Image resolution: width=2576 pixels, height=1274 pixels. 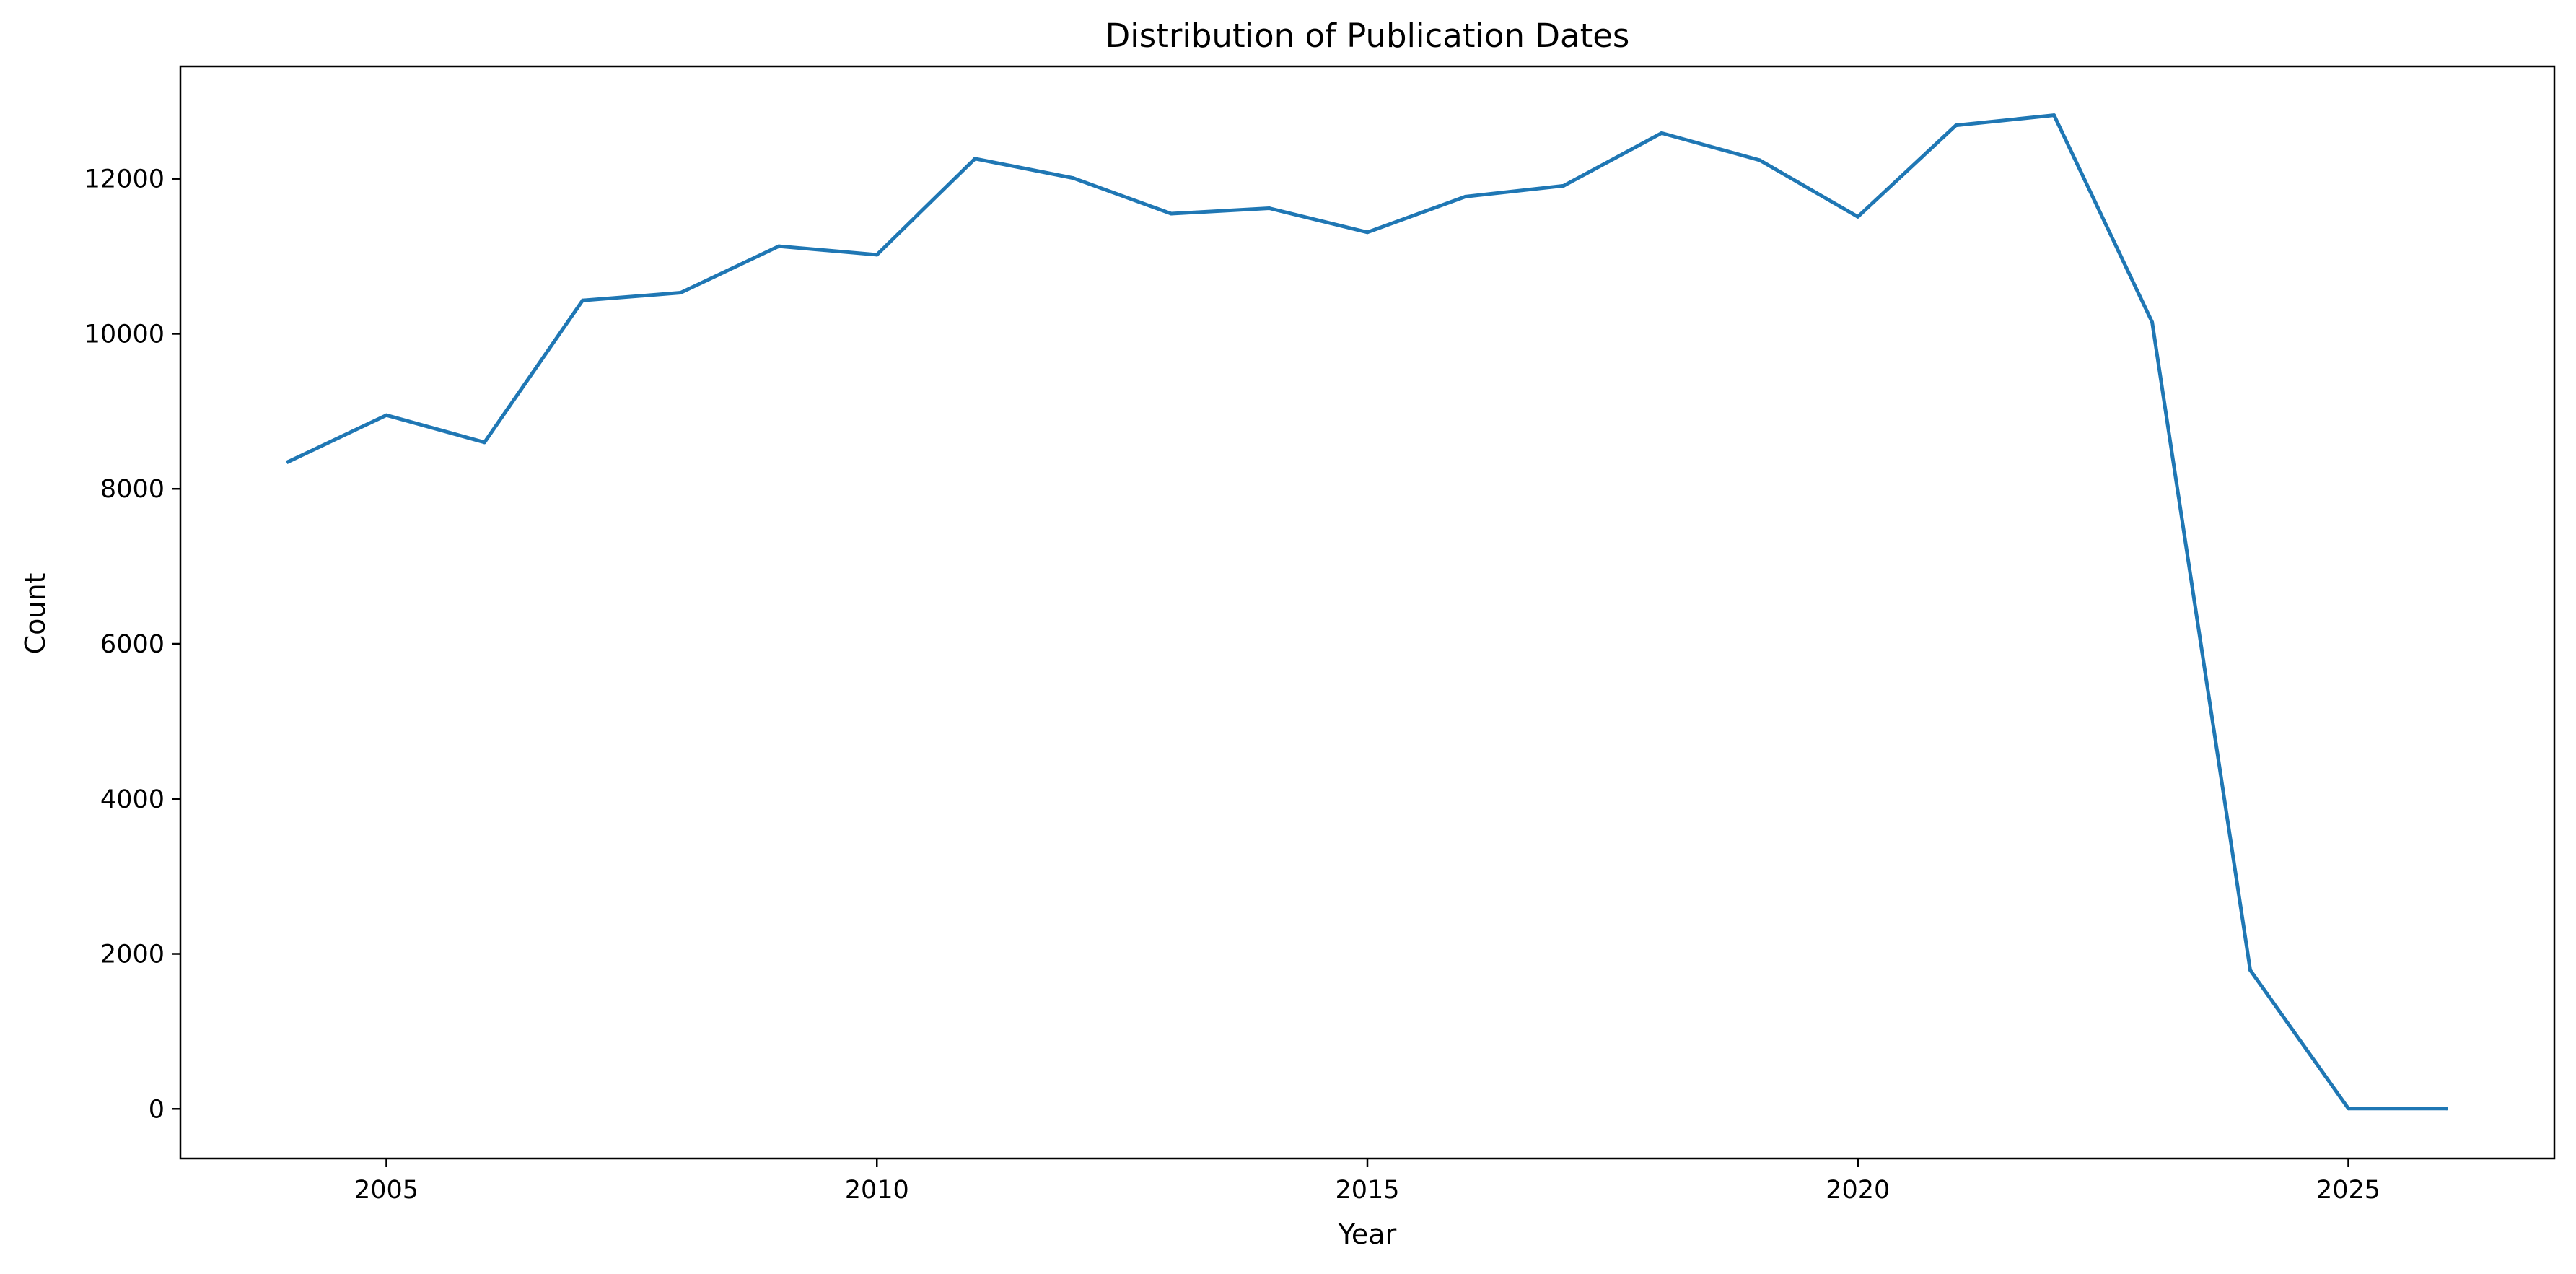 I want to click on y-axis-ticks: 0 2000 4000 6000 8000 10000 12000, so click(x=132, y=644).